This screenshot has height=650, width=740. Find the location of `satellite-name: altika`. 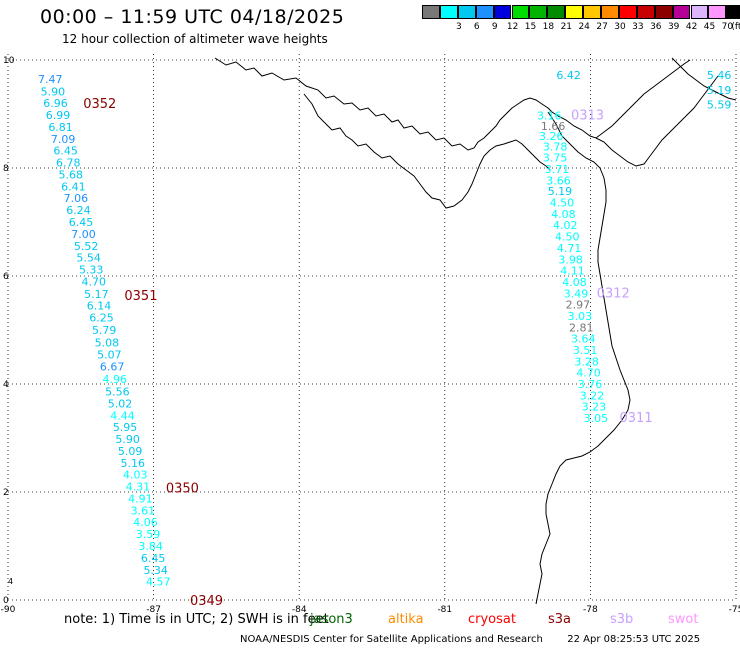

satellite-name: altika is located at coordinates (406, 619).